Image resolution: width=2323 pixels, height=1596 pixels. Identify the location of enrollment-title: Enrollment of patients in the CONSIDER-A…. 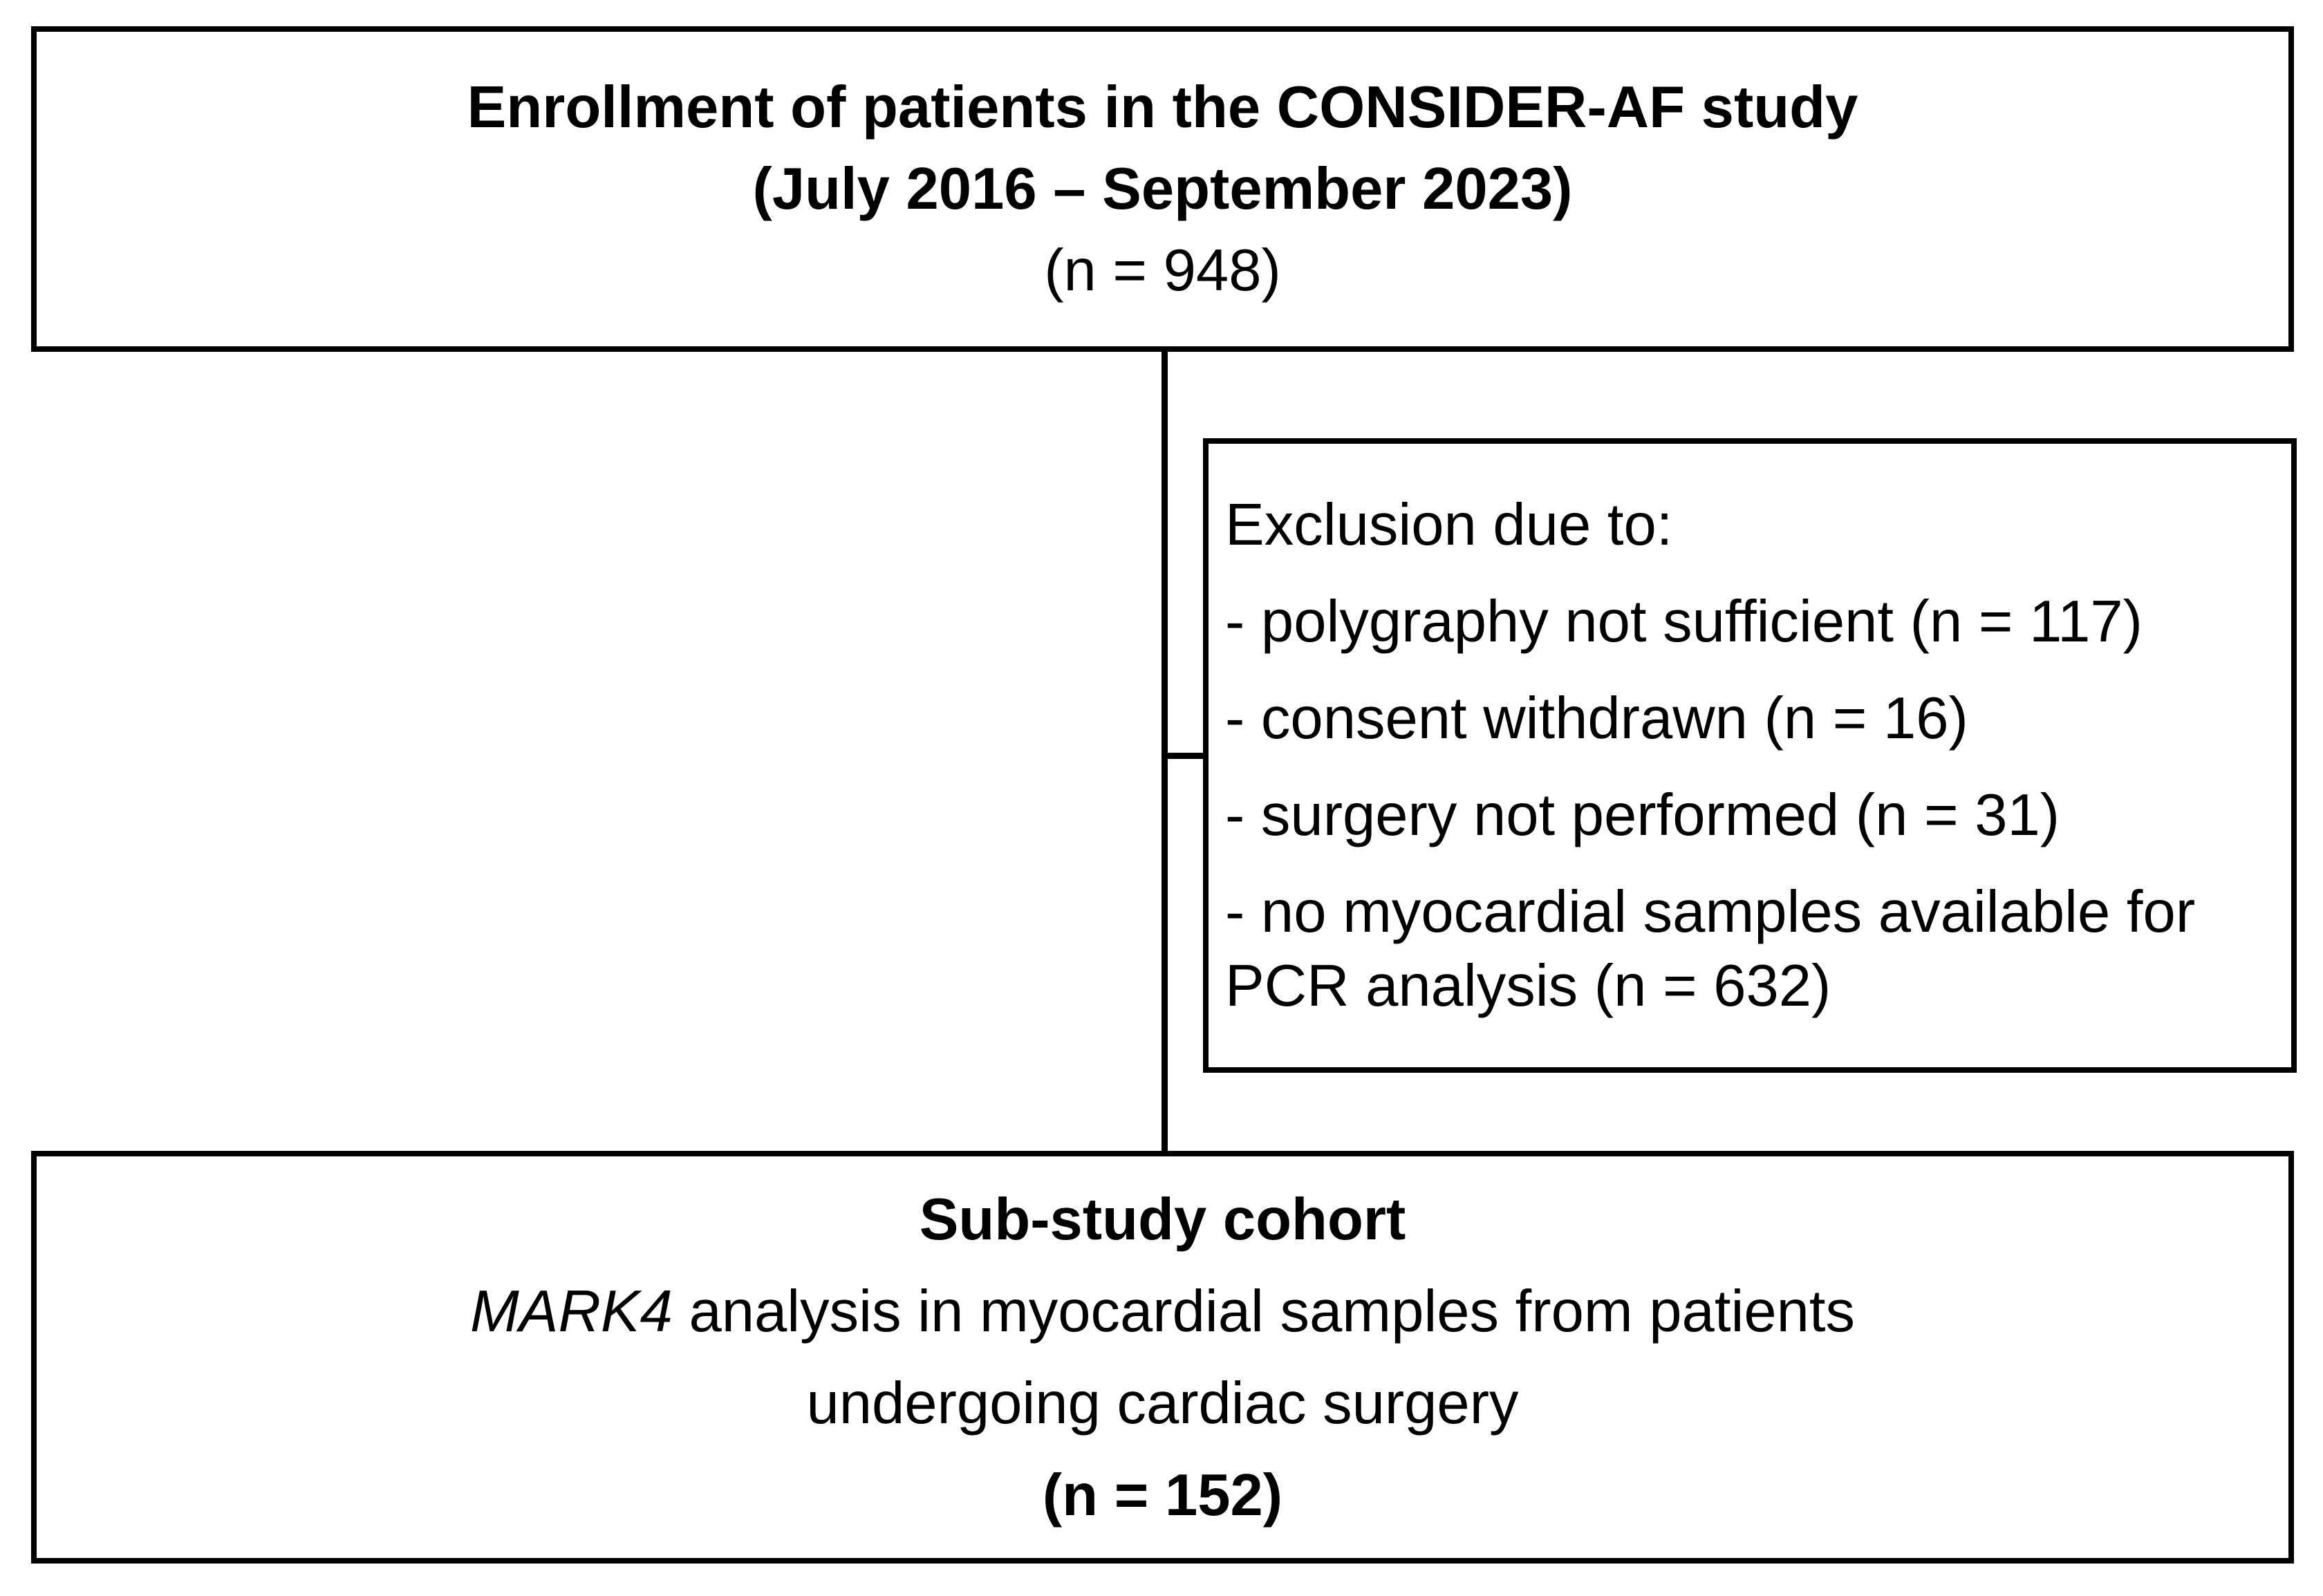
(1162, 107).